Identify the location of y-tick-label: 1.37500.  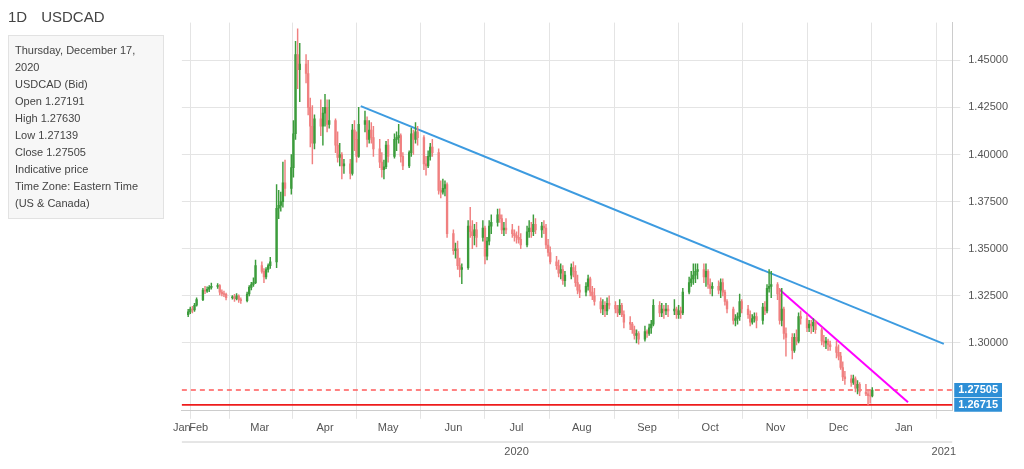
(988, 200).